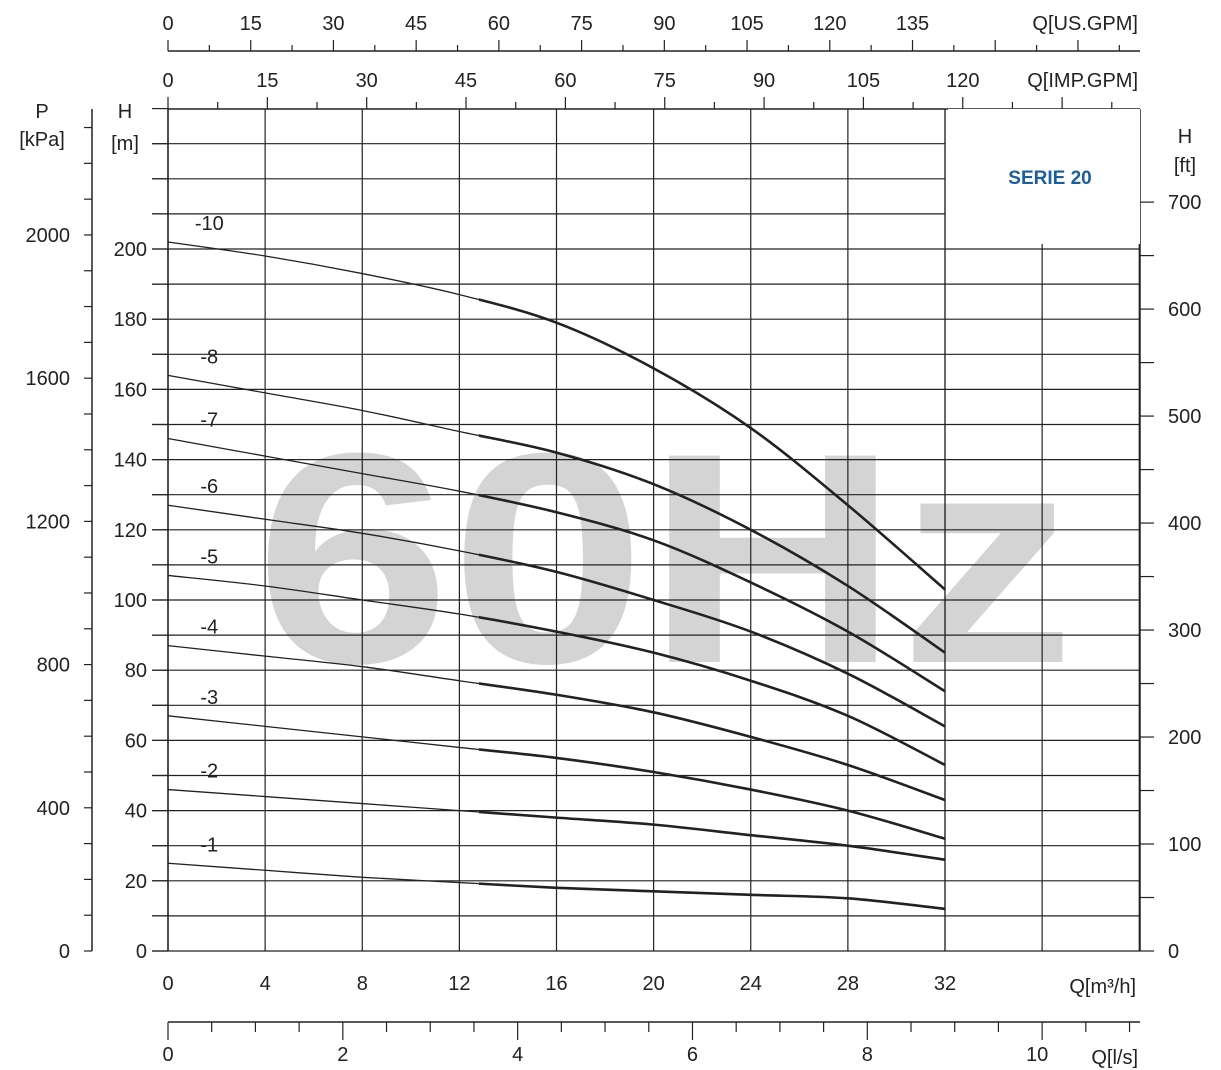 This screenshot has width=1221, height=1070. What do you see at coordinates (362, 984) in the screenshot?
I see `q-m3h-tick-label: 8` at bounding box center [362, 984].